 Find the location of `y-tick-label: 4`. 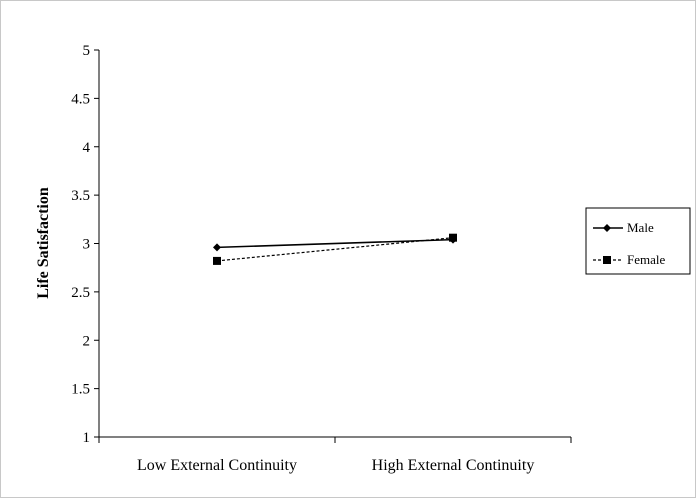

y-tick-label: 4 is located at coordinates (87, 148).